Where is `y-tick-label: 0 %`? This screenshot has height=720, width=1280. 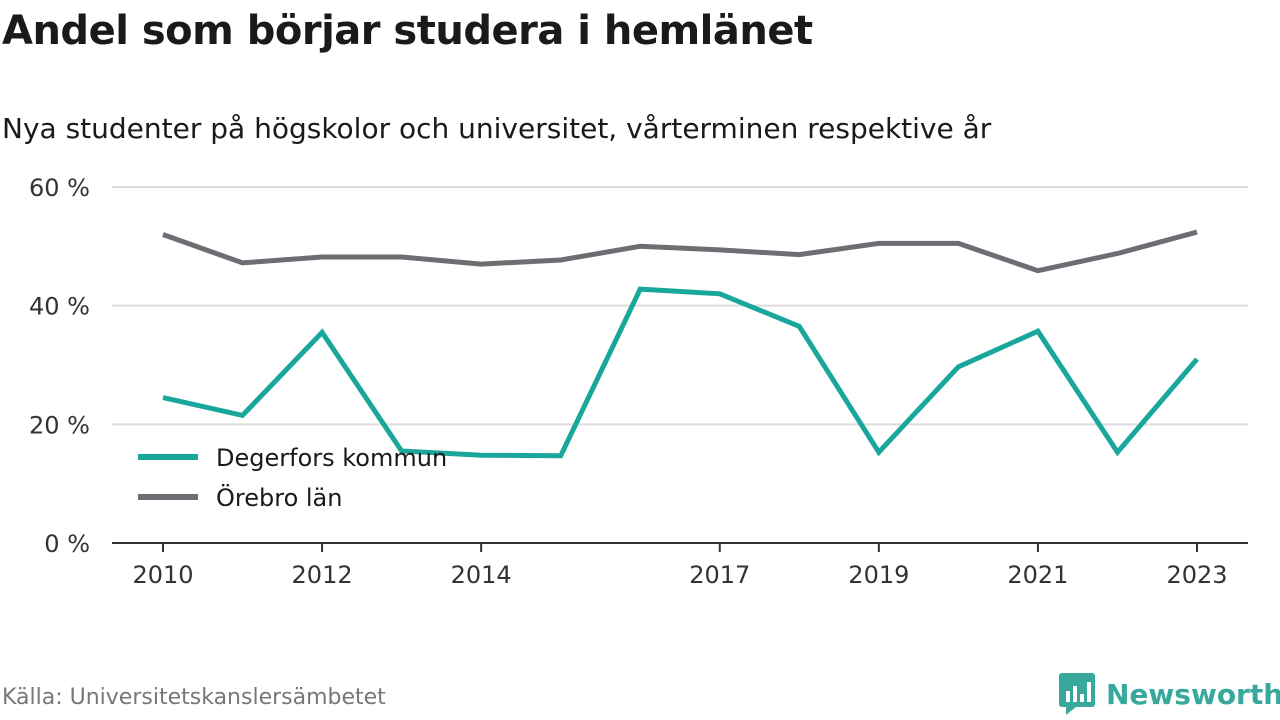 y-tick-label: 0 % is located at coordinates (67, 544).